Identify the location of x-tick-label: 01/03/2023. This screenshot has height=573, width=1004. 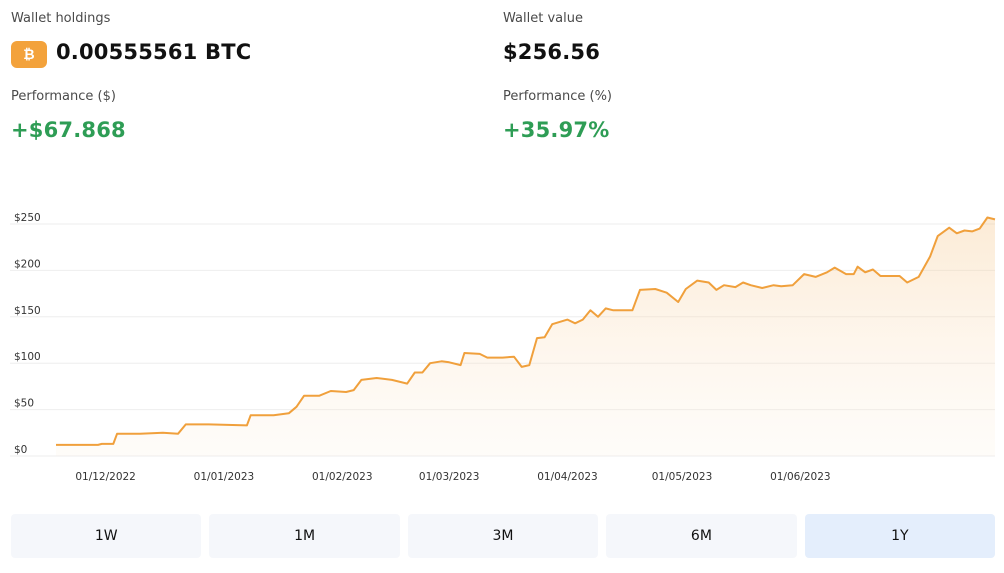
(449, 477).